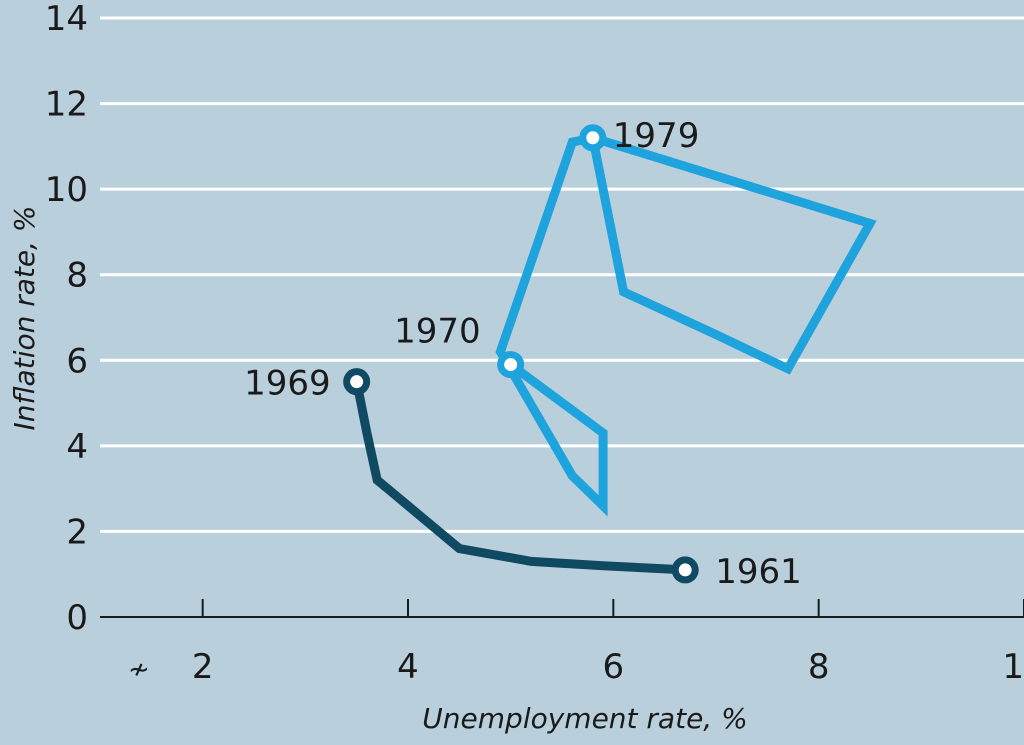  Describe the element at coordinates (66, 190) in the screenshot. I see `y-tick-label-10: 10` at that location.